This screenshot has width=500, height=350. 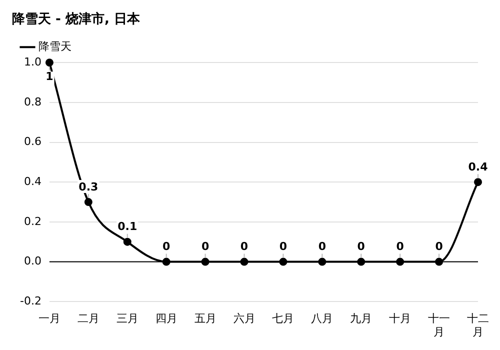 What do you see at coordinates (478, 325) in the screenshot?
I see `x-tick-label: 十二月` at bounding box center [478, 325].